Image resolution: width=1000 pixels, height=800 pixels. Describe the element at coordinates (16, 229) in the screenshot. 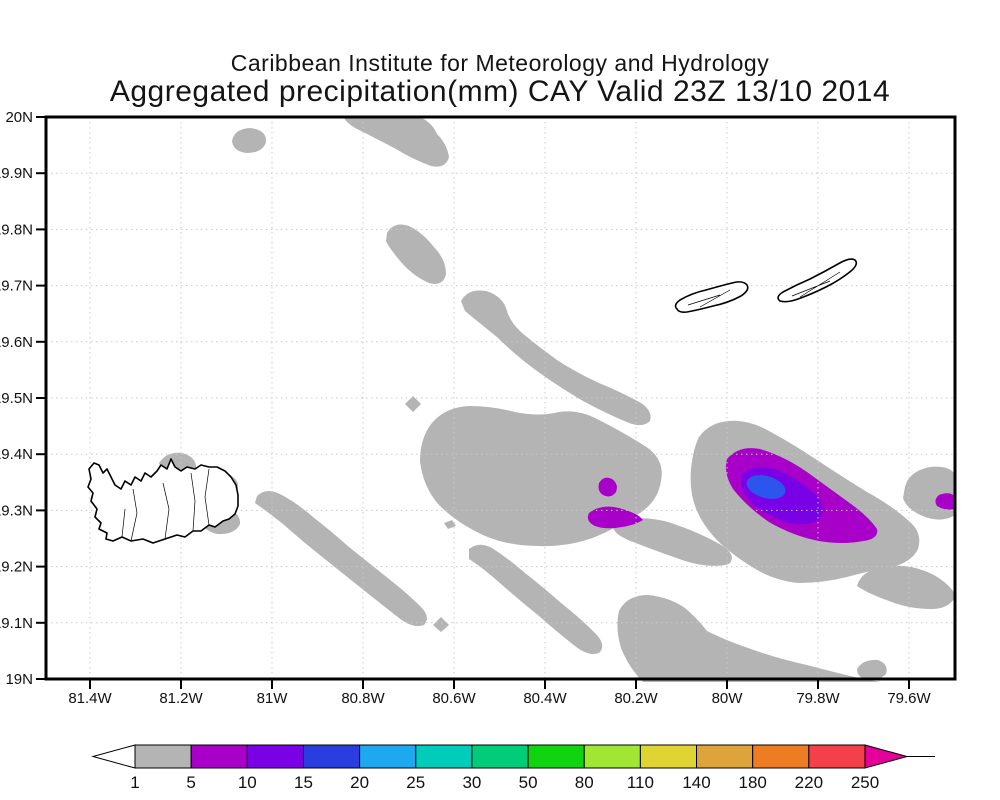

I see `y-axis-label: 19.8N` at that location.